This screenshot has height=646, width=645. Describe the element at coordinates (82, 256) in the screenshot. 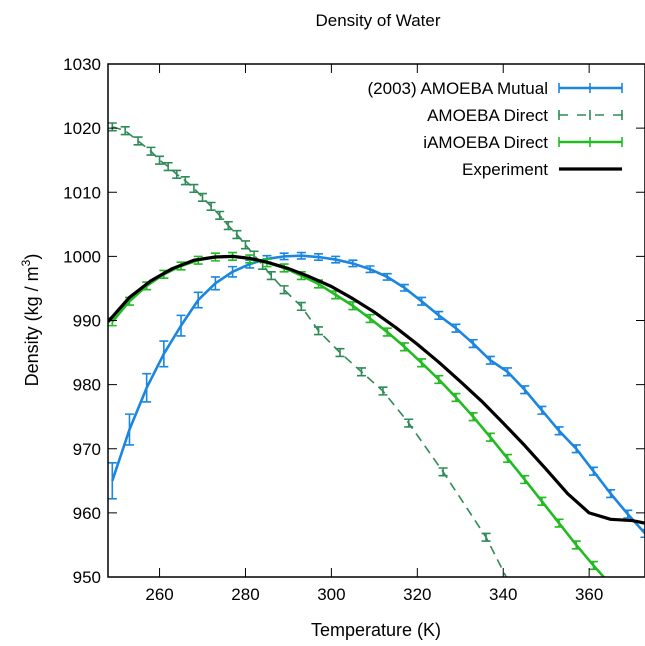

I see `y-tick-label: 1000` at that location.